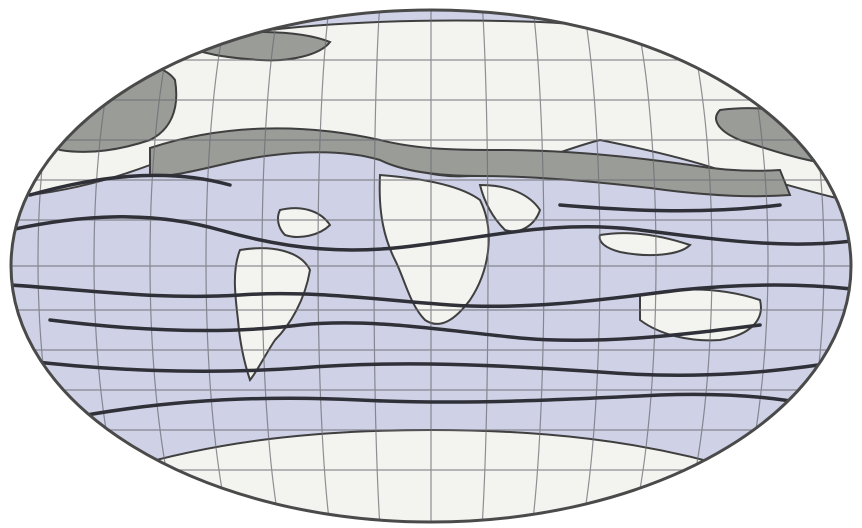 The image size is (862, 528). What do you see at coordinates (645, 244) in the screenshot?
I see `land-indonesia` at bounding box center [645, 244].